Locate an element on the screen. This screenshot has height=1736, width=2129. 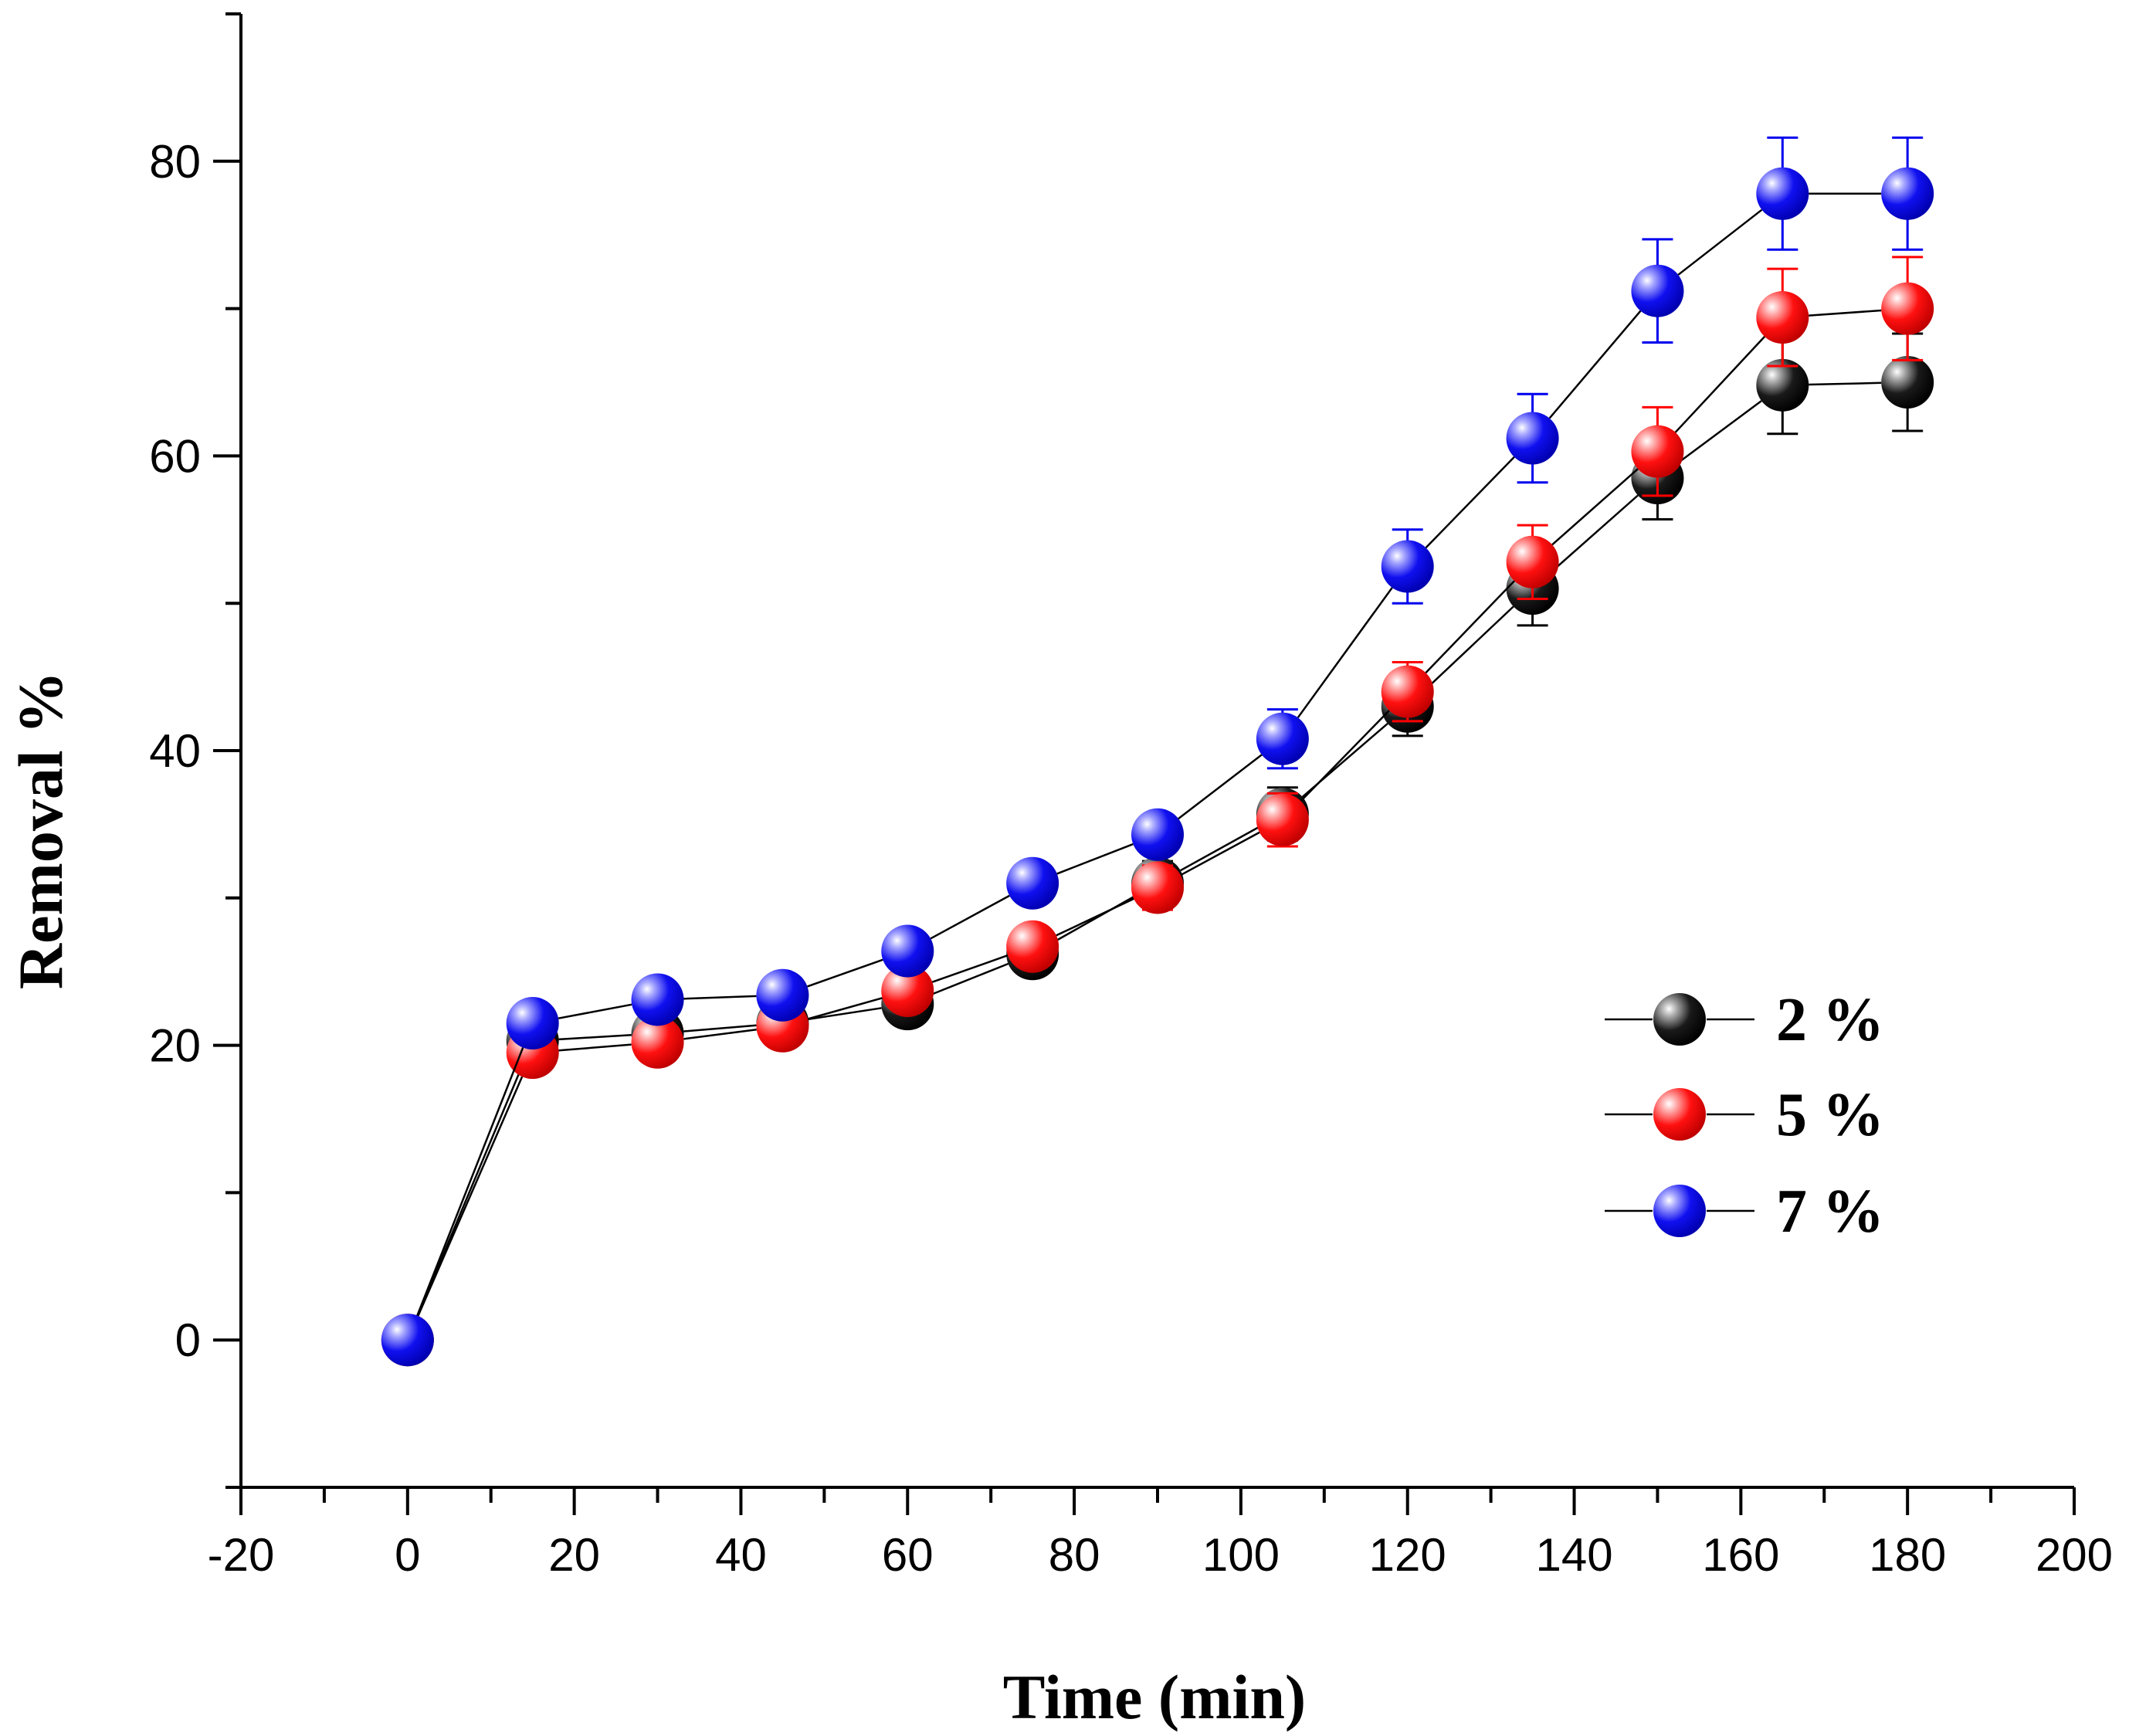
y-tick-label: 40 is located at coordinates (175, 751).